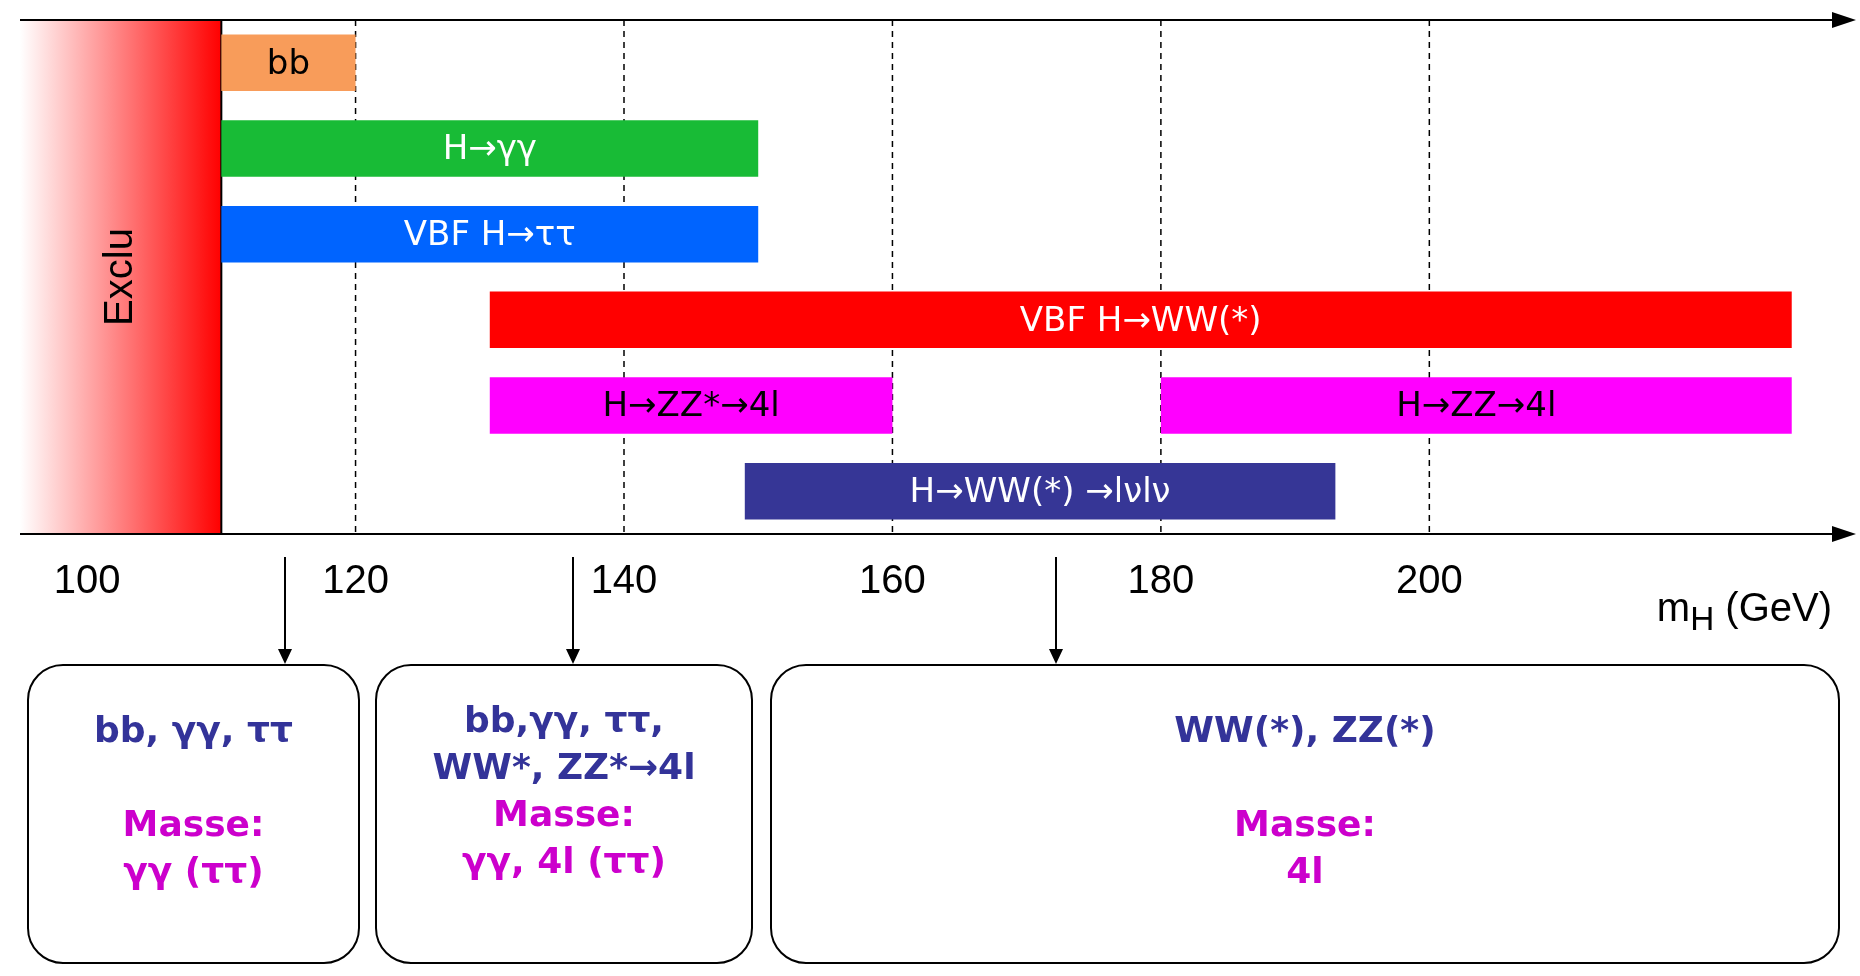 Image resolution: width=1860 pixels, height=976 pixels. Describe the element at coordinates (1305, 847) in the screenshot. I see `text: Masse: 4l` at that location.